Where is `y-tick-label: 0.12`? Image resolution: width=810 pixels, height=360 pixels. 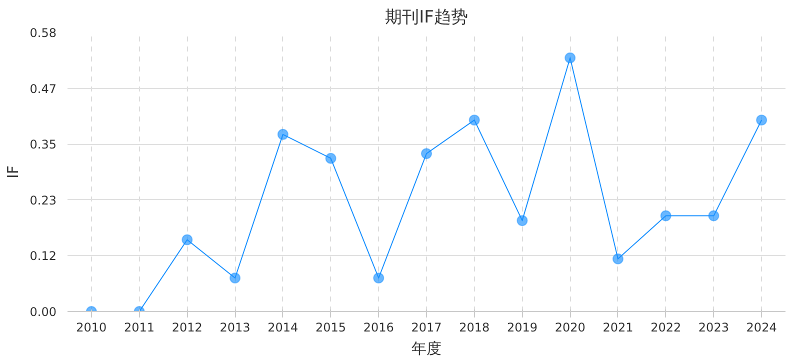 y-tick-label: 0.12 is located at coordinates (43, 256).